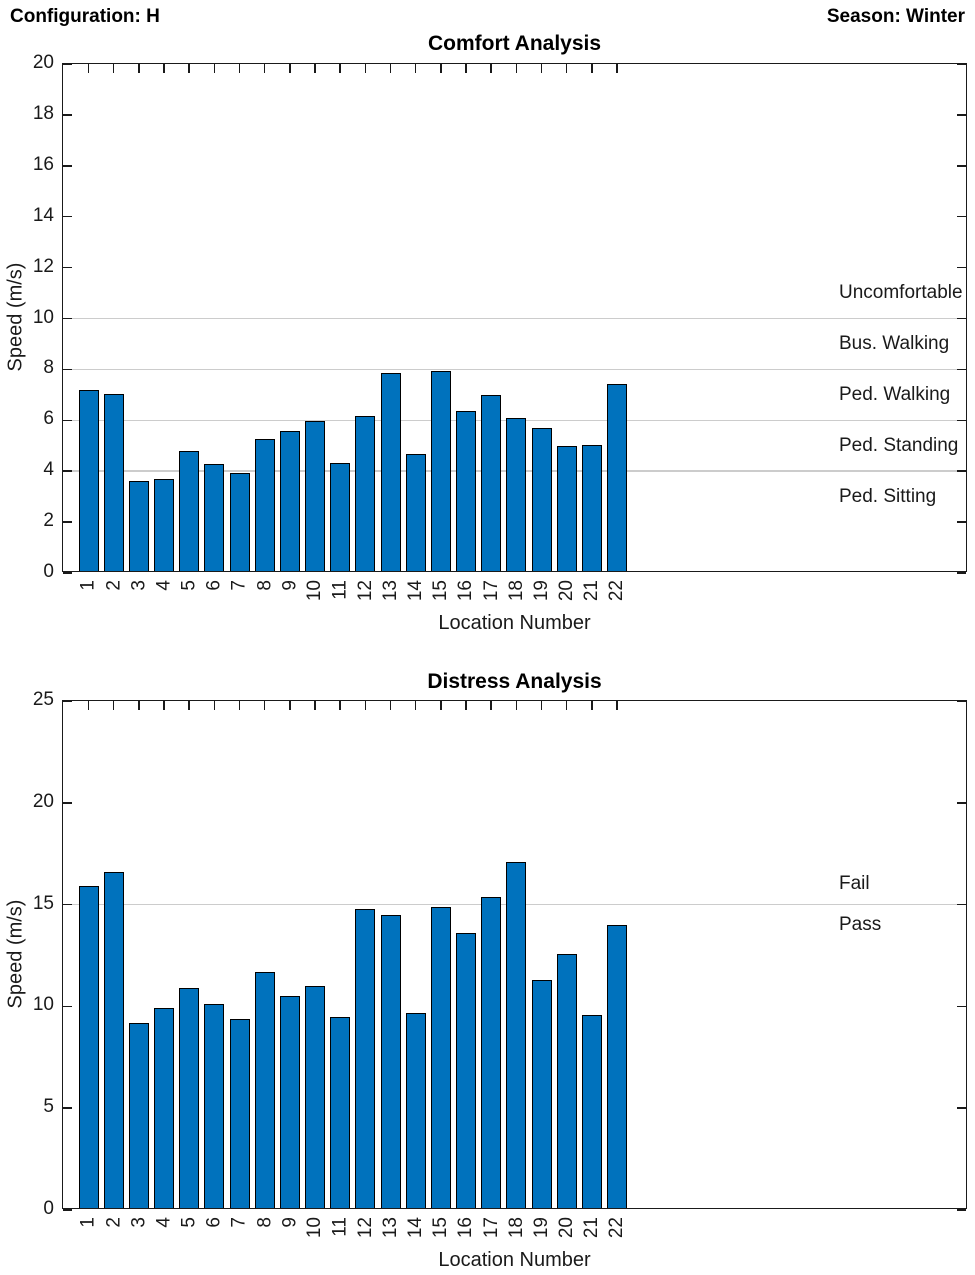 Image resolution: width=975 pixels, height=1275 pixels. What do you see at coordinates (617, 1228) in the screenshot?
I see `x-tick-label: 22` at bounding box center [617, 1228].